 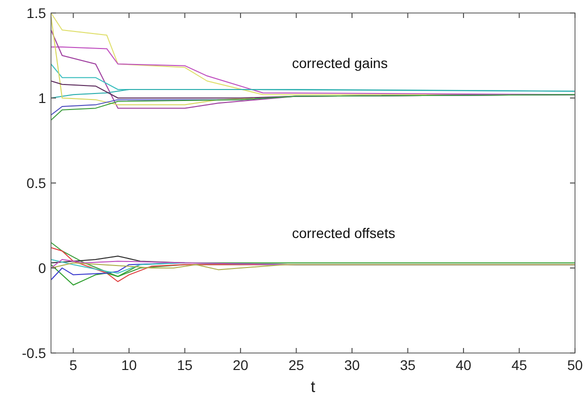 What do you see at coordinates (313, 387) in the screenshot?
I see `x-axis-title: t` at bounding box center [313, 387].